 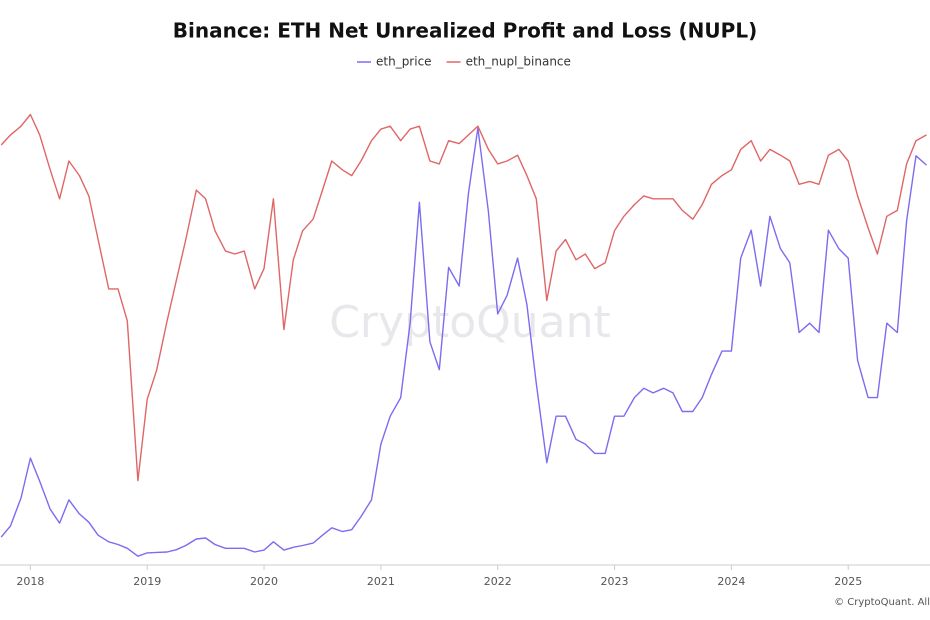 I want to click on legend-label: eth_nupl_binance, so click(x=518, y=62).